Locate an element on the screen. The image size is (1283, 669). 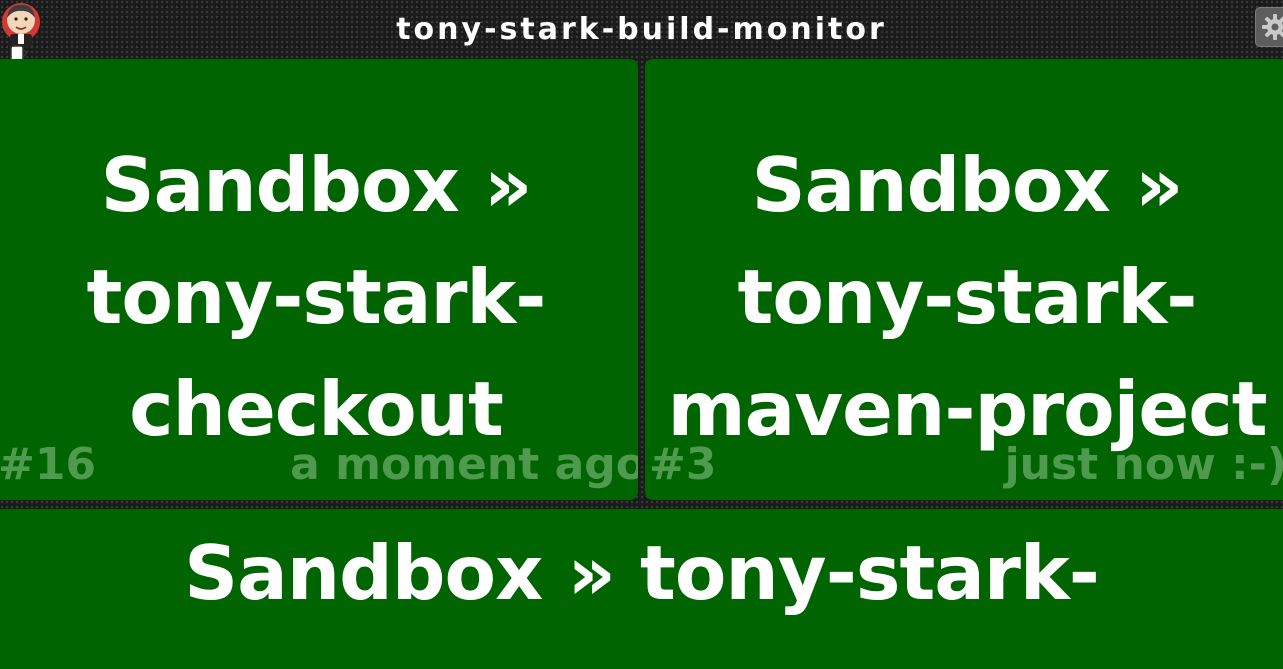
build-time-ago: a moment ago is located at coordinates (464, 464).